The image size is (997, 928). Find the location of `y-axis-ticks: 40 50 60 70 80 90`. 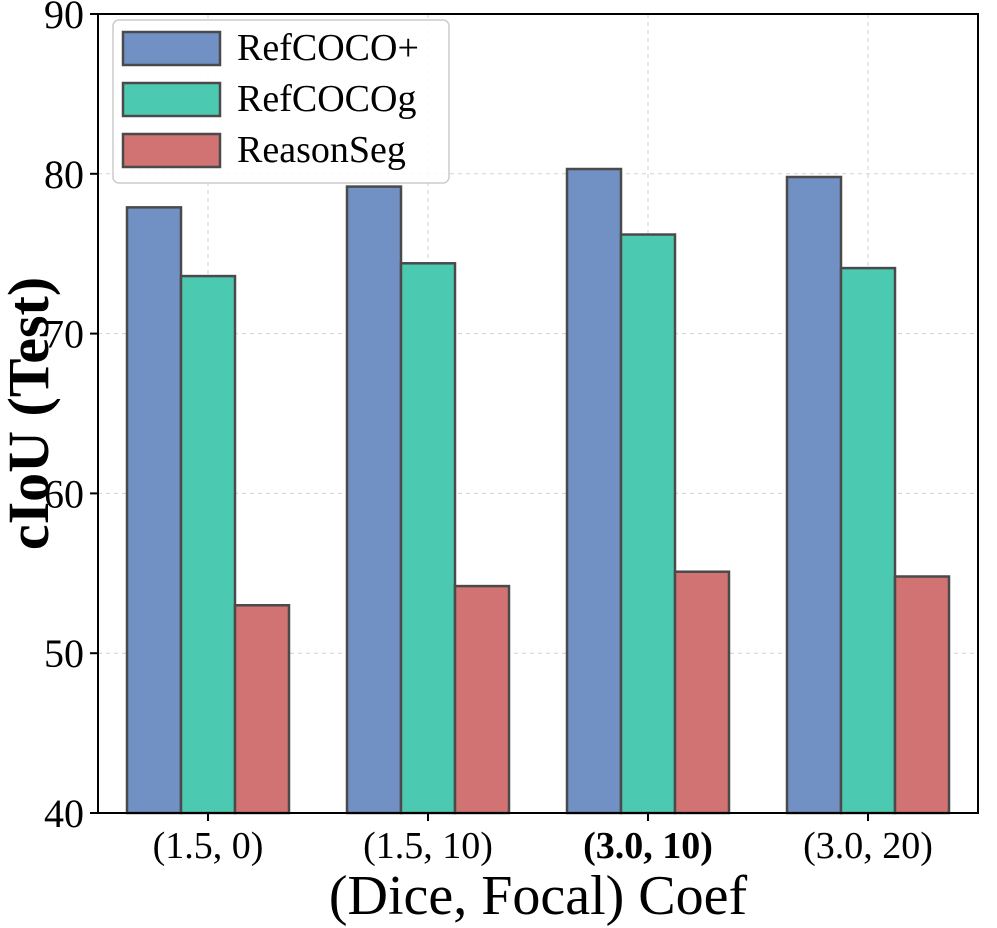

y-axis-ticks: 40 50 60 70 80 90 is located at coordinates (71, 418).